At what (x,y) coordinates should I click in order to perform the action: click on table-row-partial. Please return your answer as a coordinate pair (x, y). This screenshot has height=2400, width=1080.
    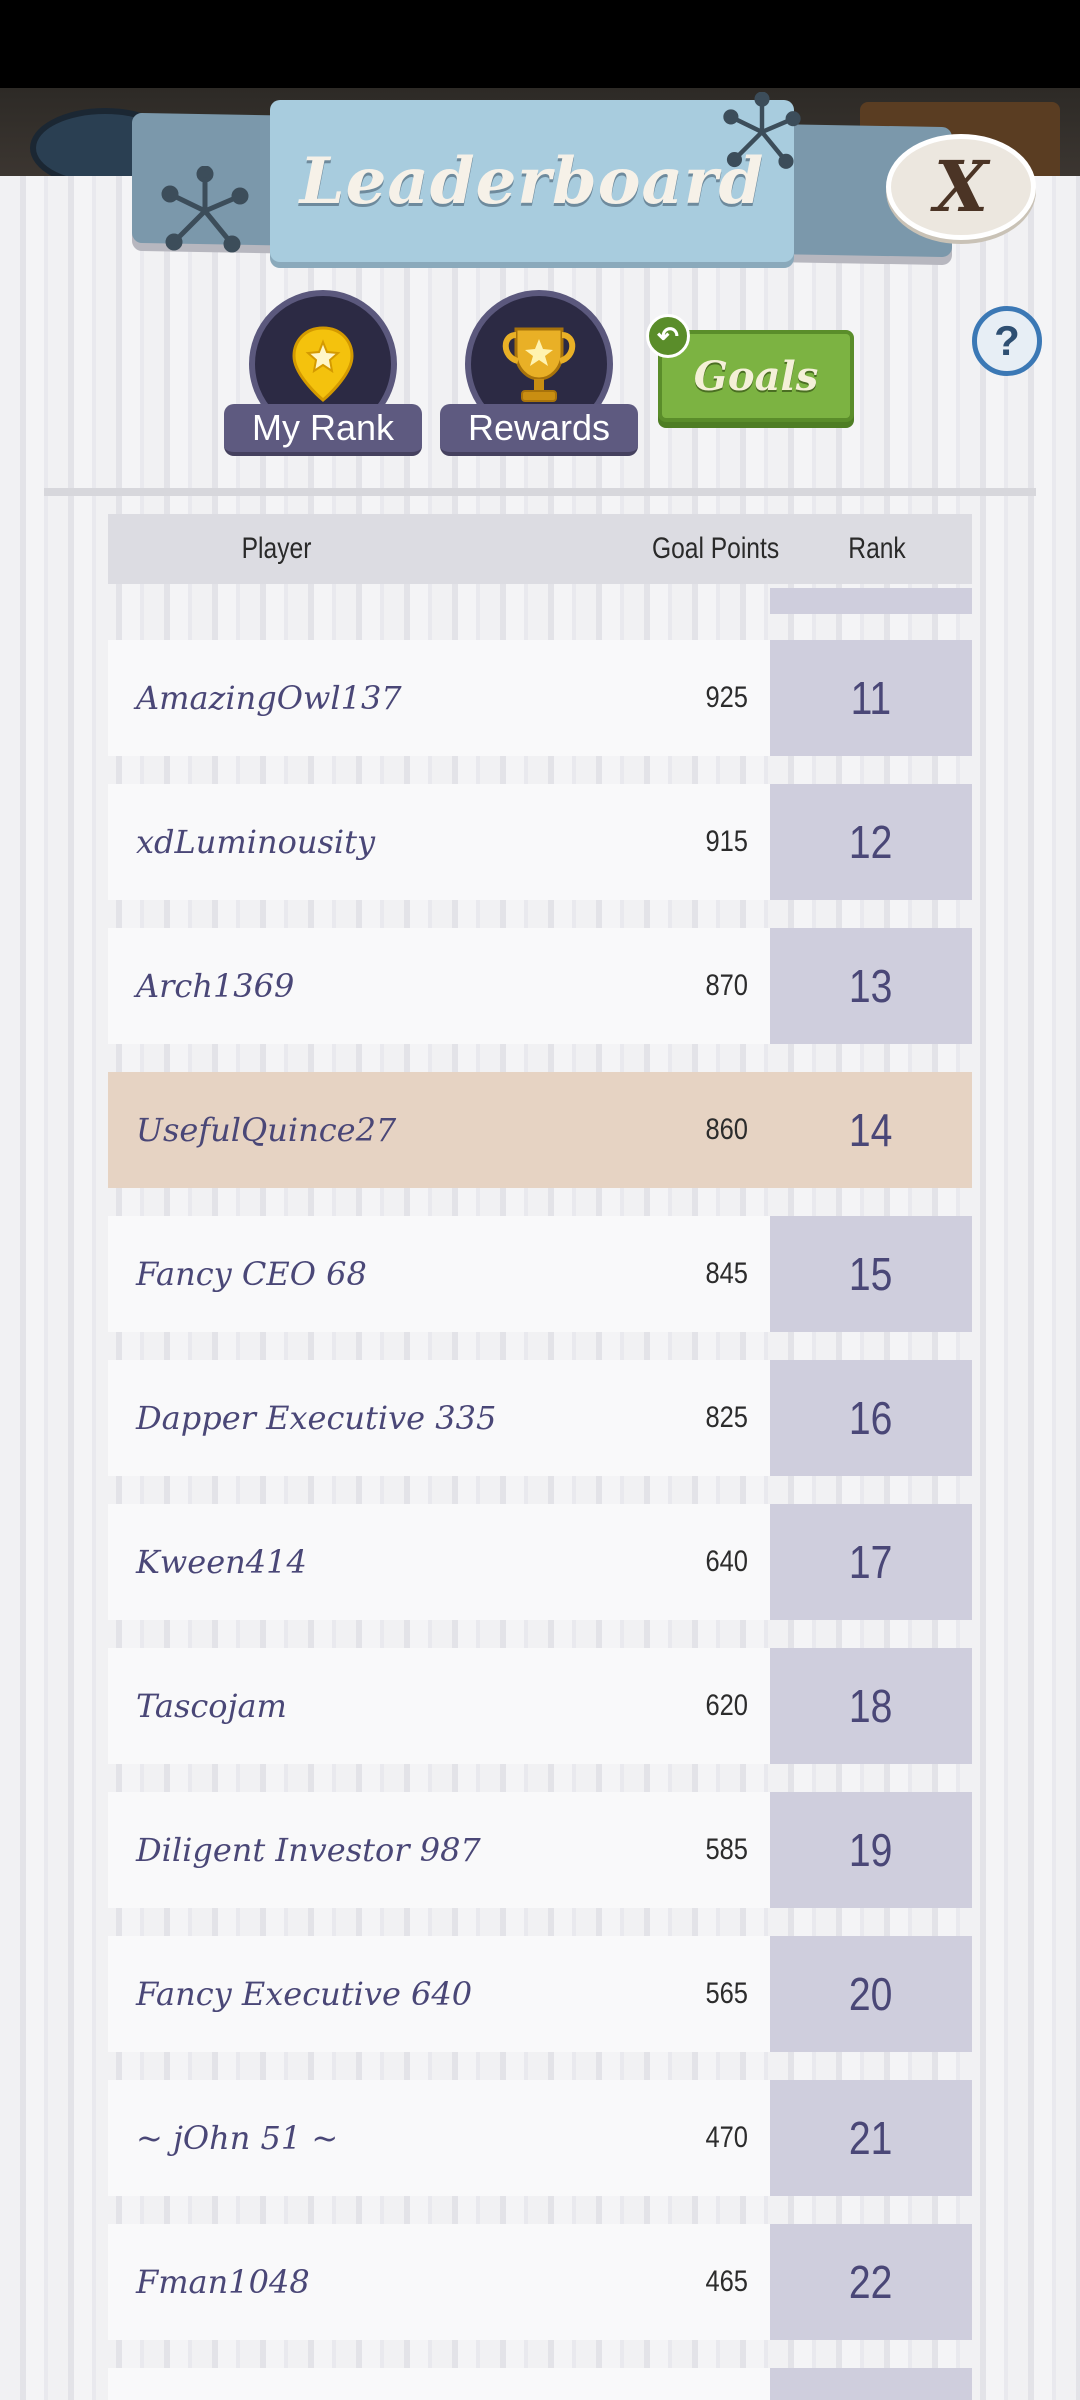
    Looking at the image, I should click on (540, 2384).